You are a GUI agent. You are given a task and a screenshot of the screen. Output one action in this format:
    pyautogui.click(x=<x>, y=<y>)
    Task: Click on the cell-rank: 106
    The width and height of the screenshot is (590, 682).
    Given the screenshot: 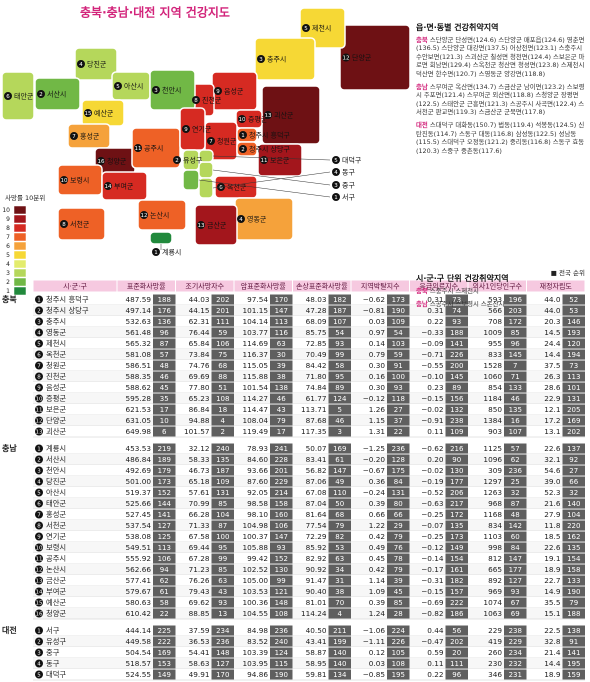 What is the action you would take?
    pyautogui.click(x=282, y=526)
    